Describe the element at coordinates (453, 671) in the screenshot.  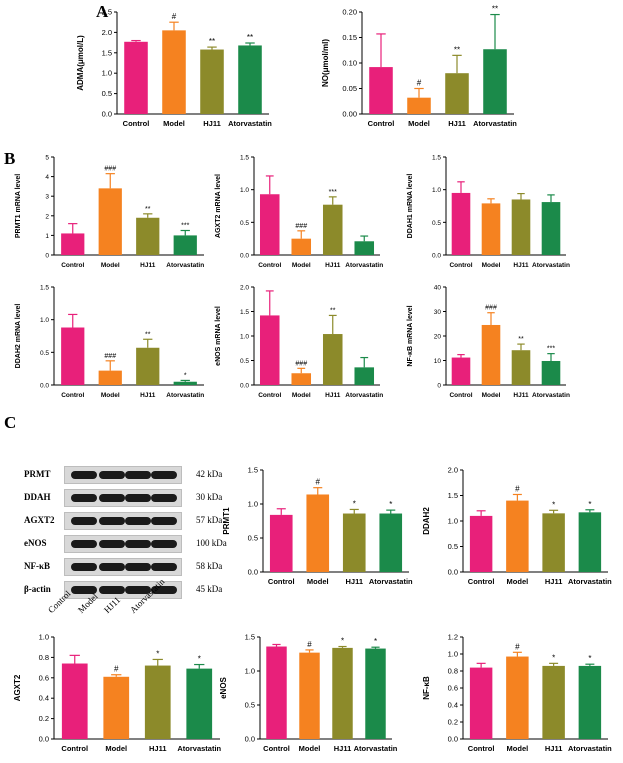
I see `y-tick-label: 0.8` at that location.